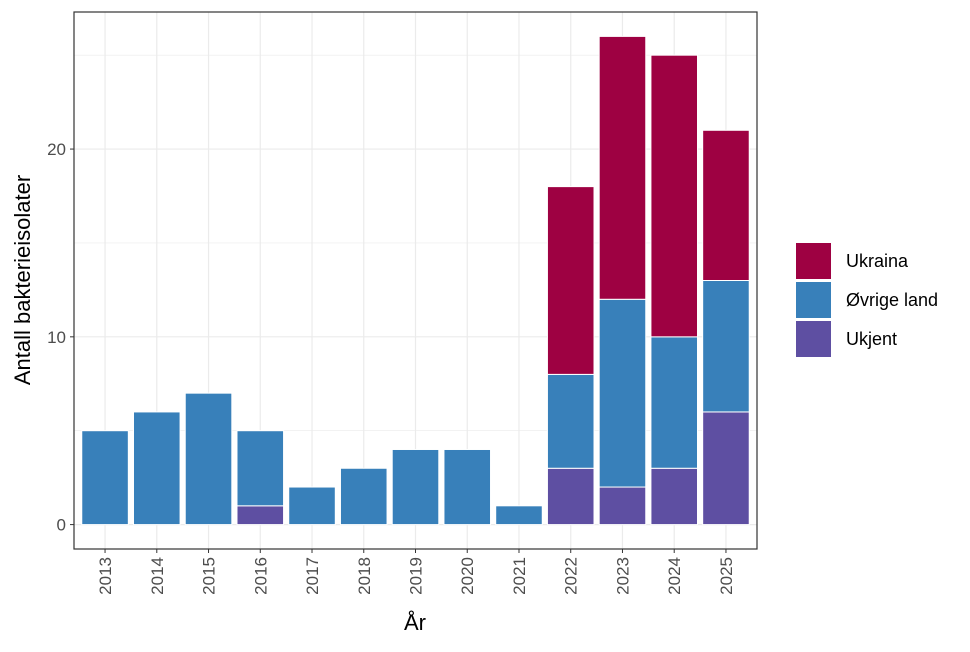  I want to click on x-tick-label: 2025, so click(726, 576).